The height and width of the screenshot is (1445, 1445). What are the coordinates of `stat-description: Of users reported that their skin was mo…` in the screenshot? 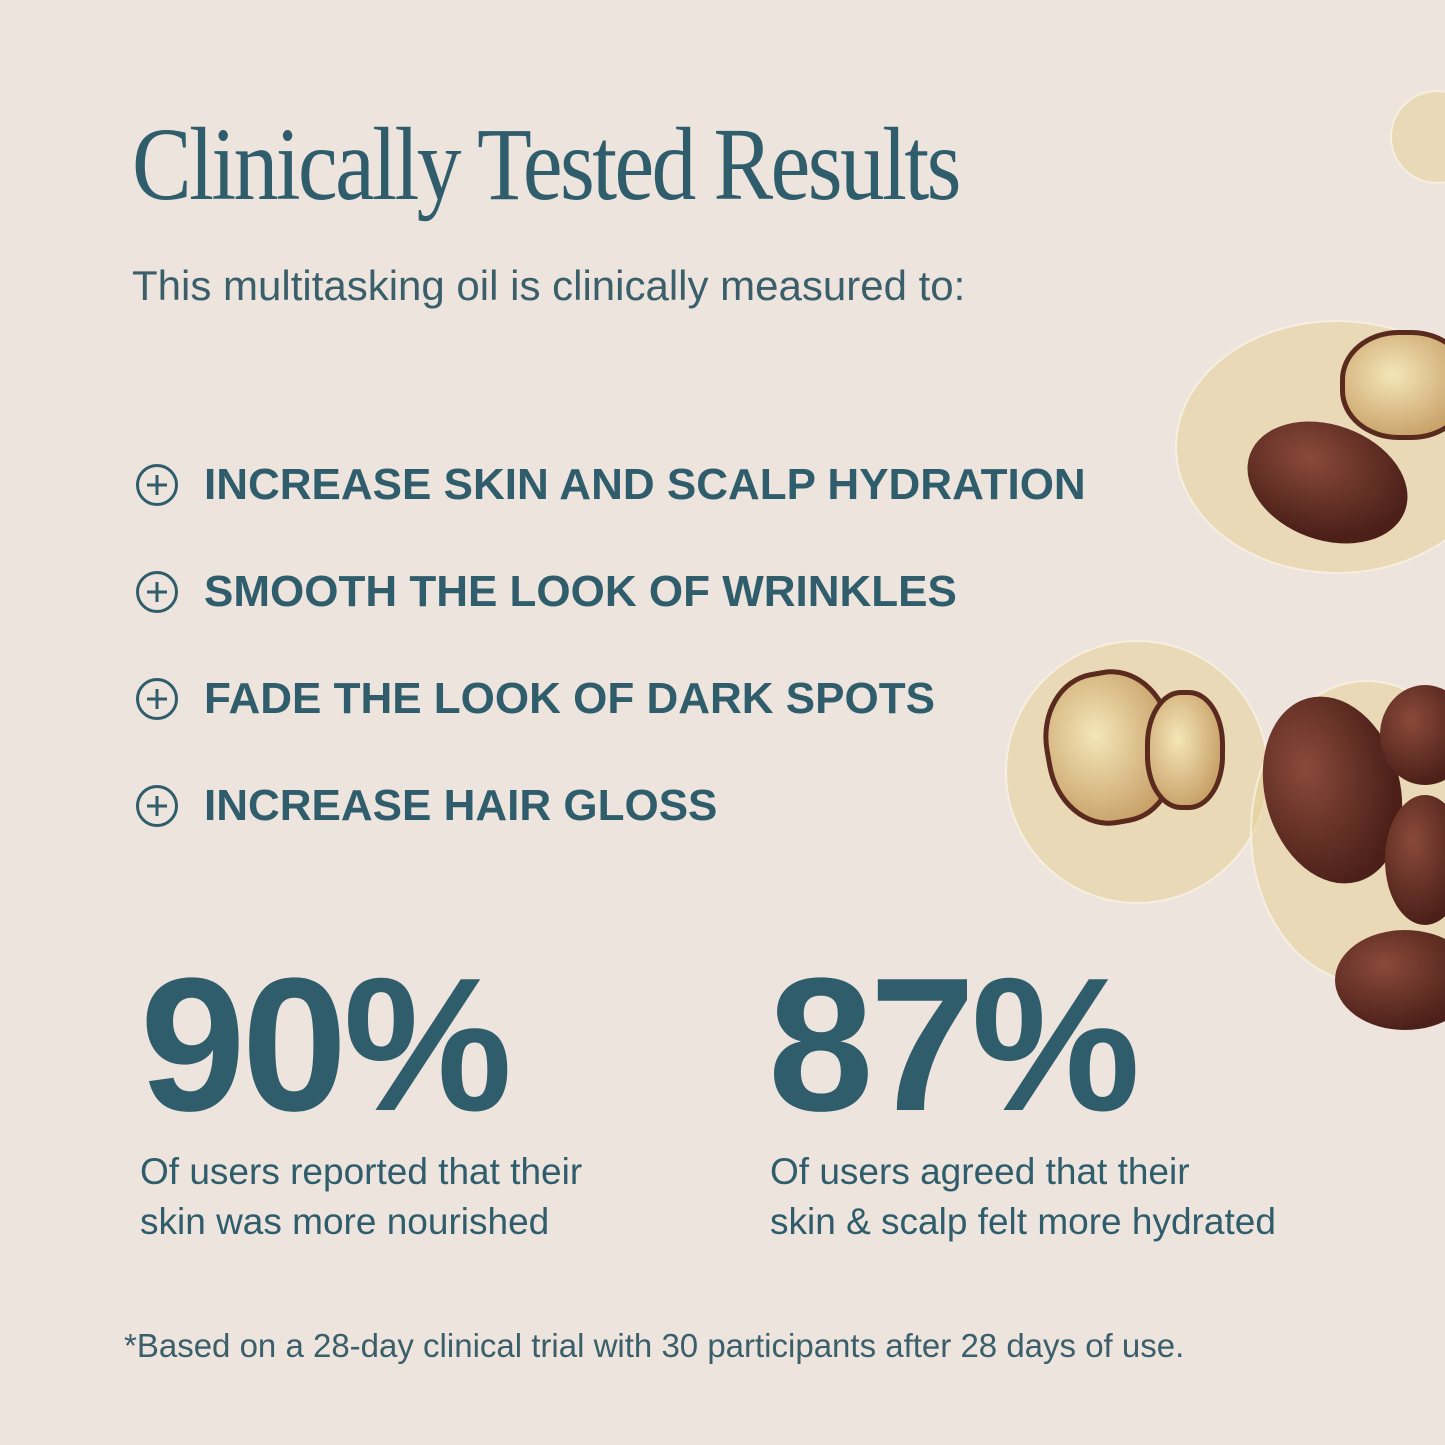 It's located at (361, 1197).